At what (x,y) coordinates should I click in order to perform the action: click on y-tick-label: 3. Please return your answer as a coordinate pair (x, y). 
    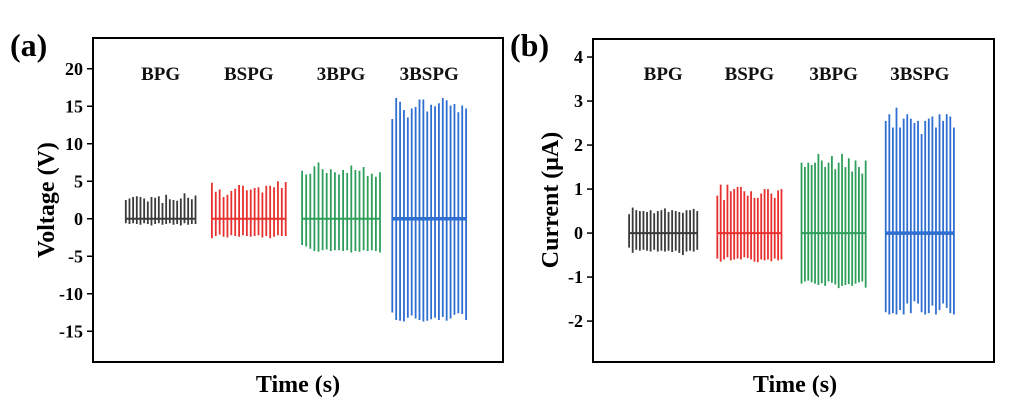
    Looking at the image, I should click on (578, 101).